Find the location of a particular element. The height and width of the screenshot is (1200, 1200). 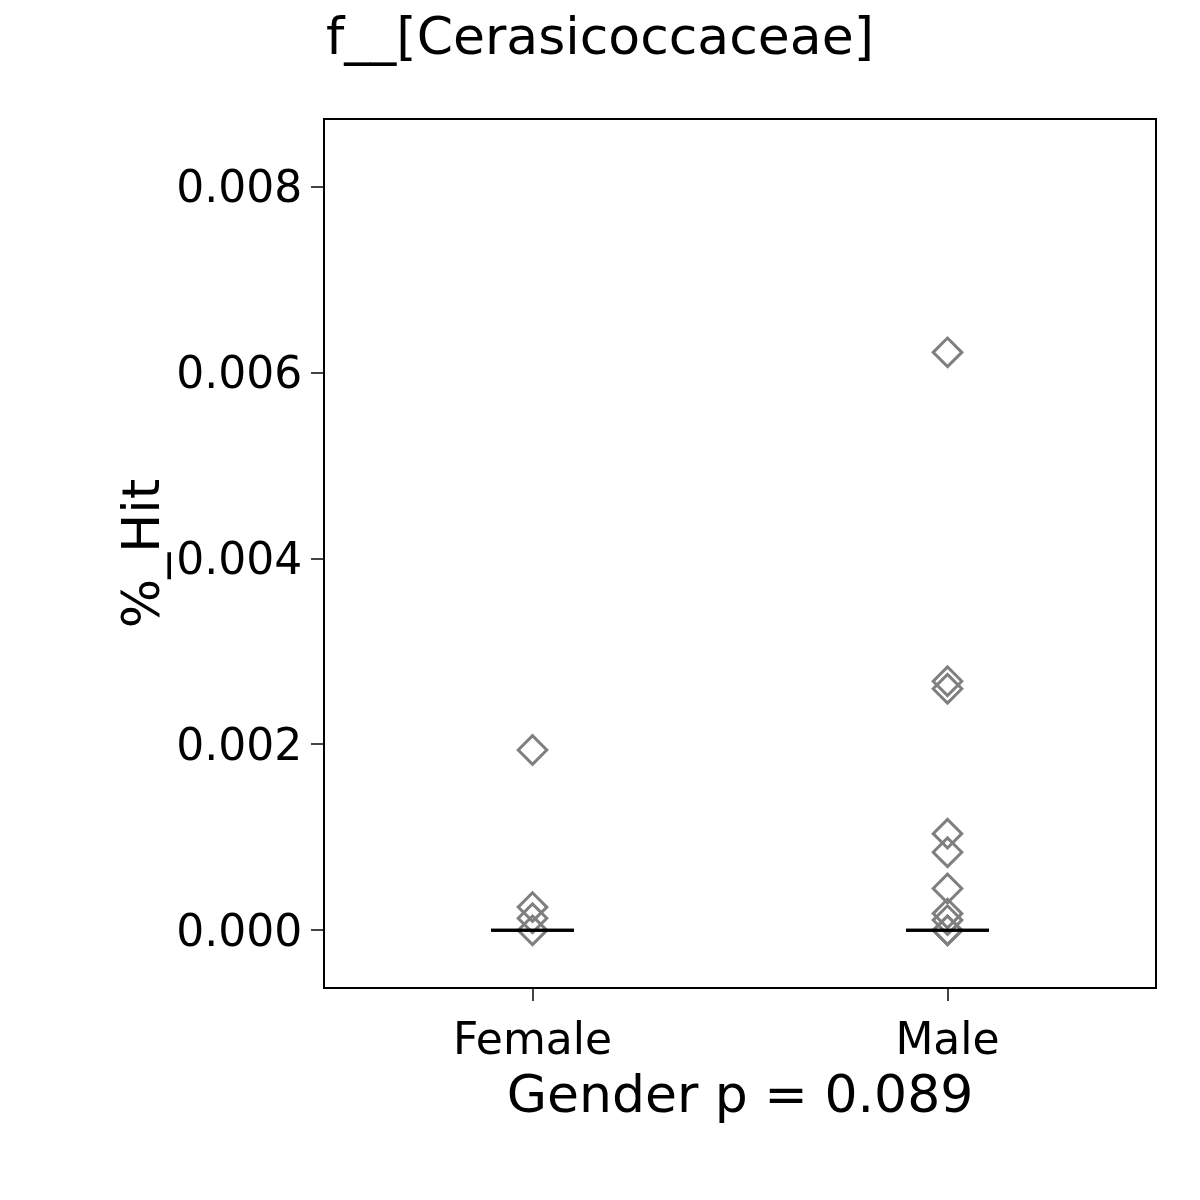

y-tick-label: 0.000 is located at coordinates (239, 930).